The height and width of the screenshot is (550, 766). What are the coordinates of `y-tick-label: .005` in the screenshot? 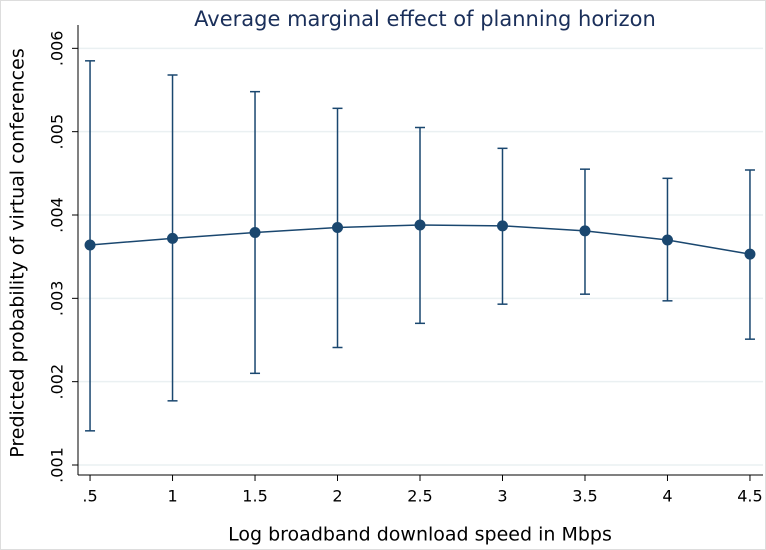 It's located at (57, 132).